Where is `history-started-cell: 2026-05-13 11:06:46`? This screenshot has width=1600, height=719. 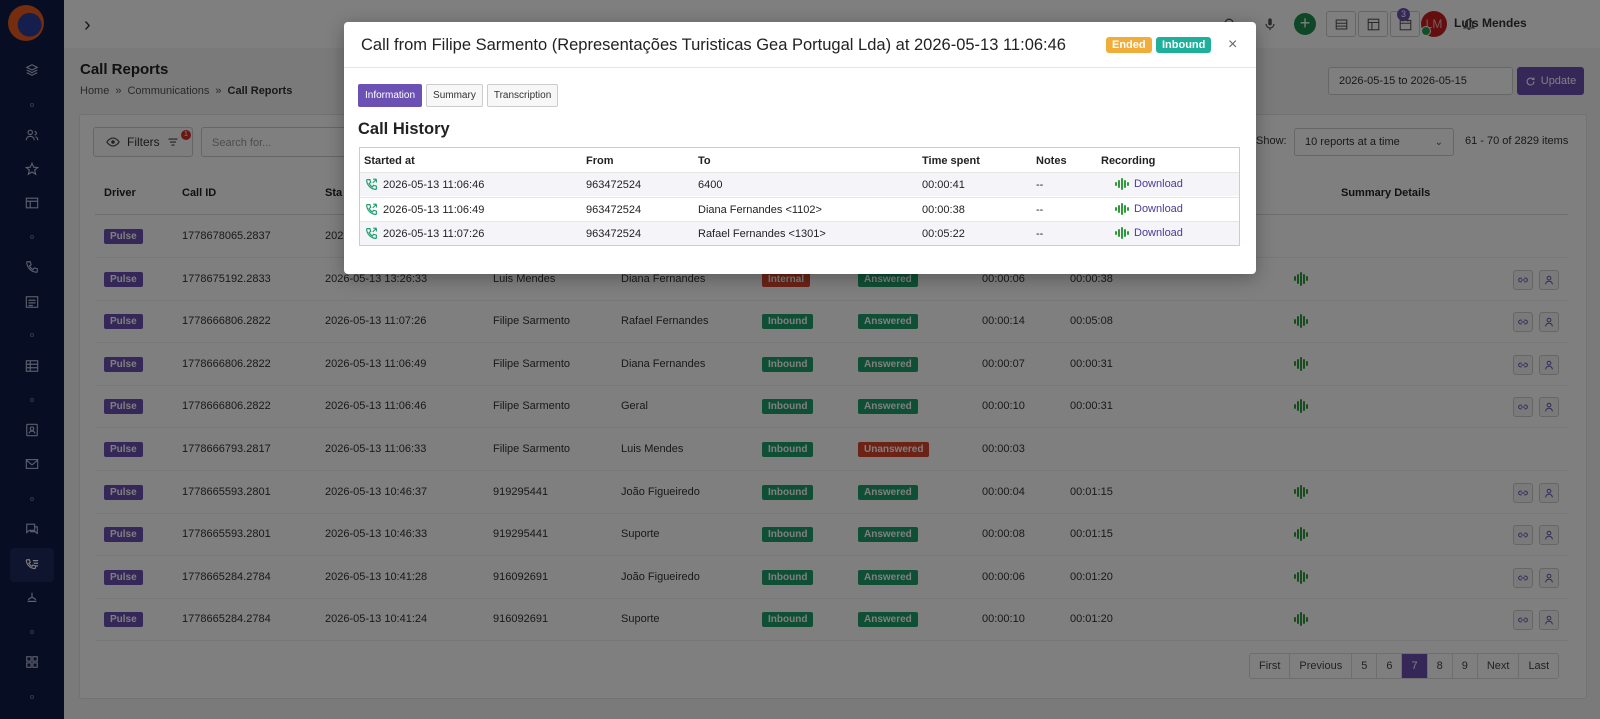
history-started-cell: 2026-05-13 11:06:46 is located at coordinates (434, 185).